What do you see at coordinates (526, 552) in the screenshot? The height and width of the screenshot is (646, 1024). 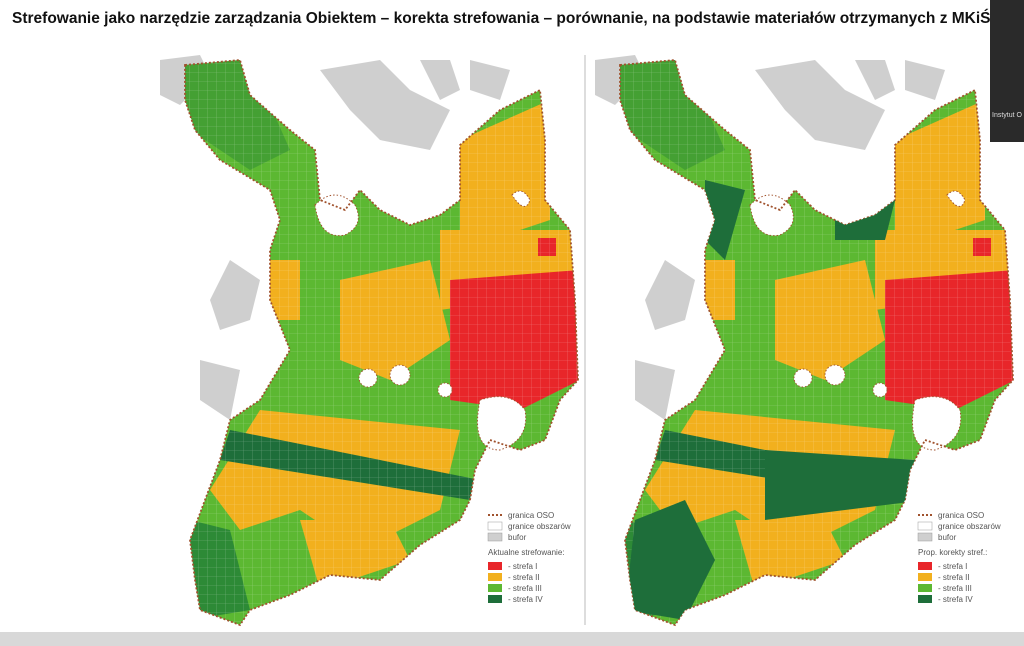 I see `legend-heading: Aktualne strefowanie:` at bounding box center [526, 552].